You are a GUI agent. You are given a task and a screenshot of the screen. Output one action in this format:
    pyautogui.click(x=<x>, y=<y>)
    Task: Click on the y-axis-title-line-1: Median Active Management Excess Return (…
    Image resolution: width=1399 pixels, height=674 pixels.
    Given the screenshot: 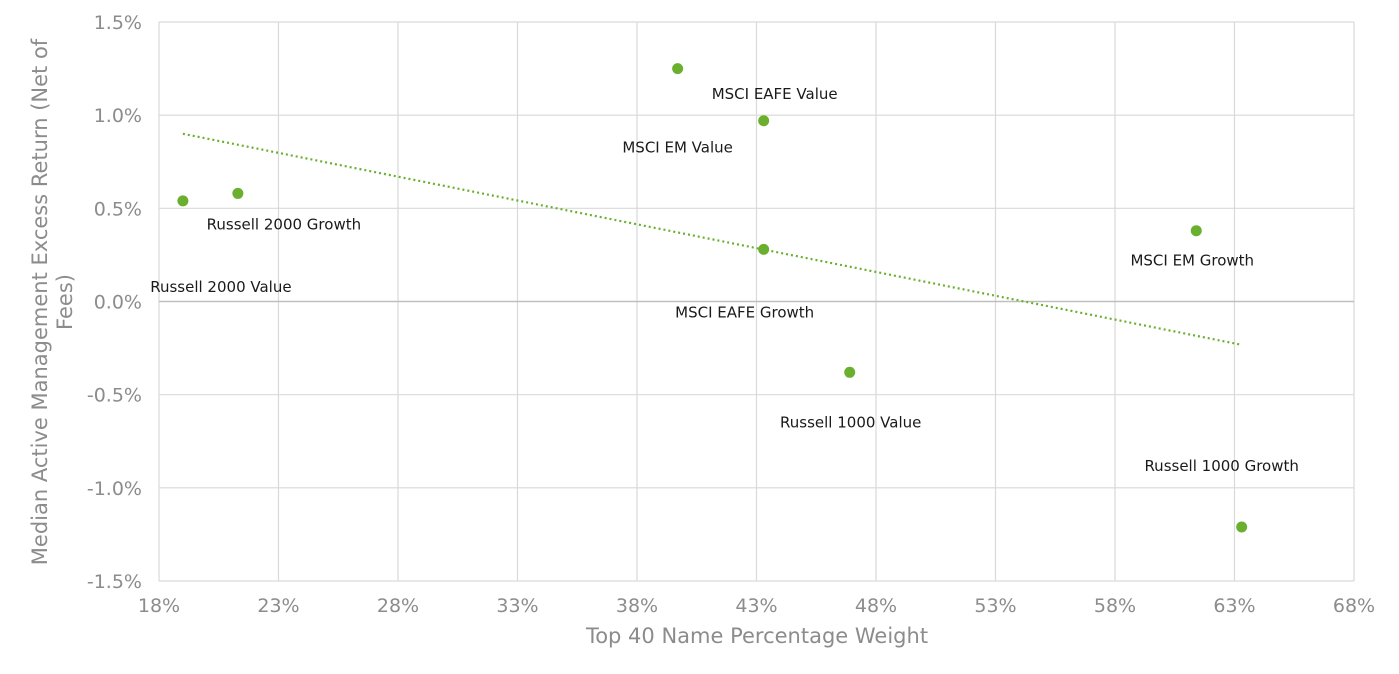 What is the action you would take?
    pyautogui.click(x=40, y=301)
    